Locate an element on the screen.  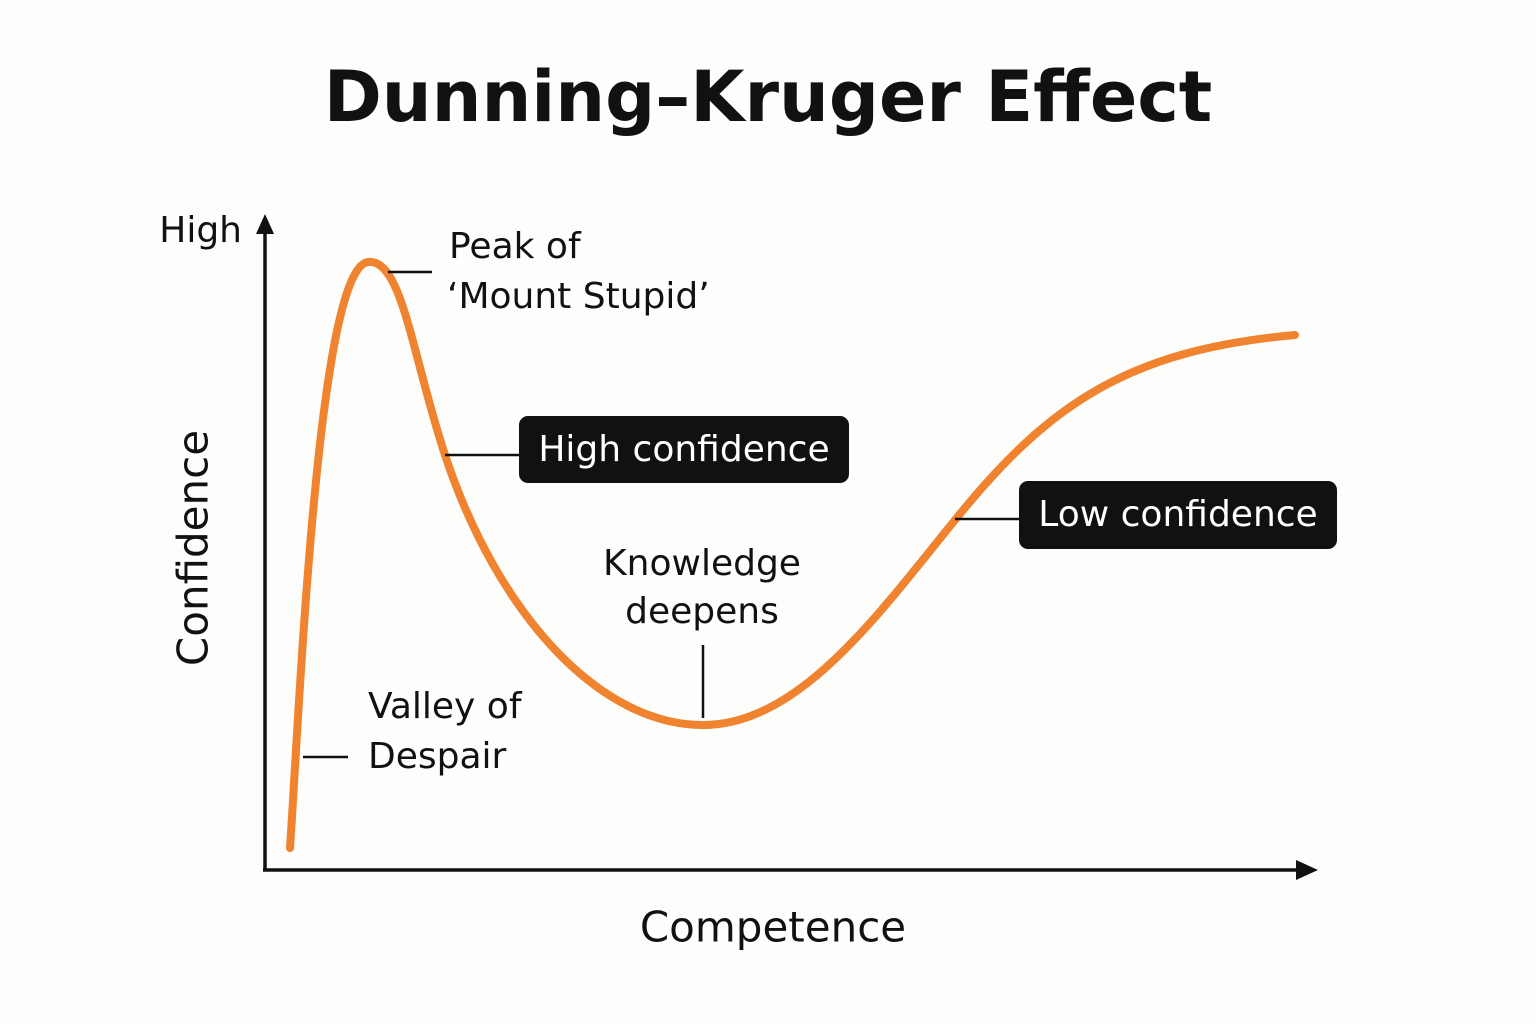
annotation: ‘Mount Stupid’ is located at coordinates (578, 296).